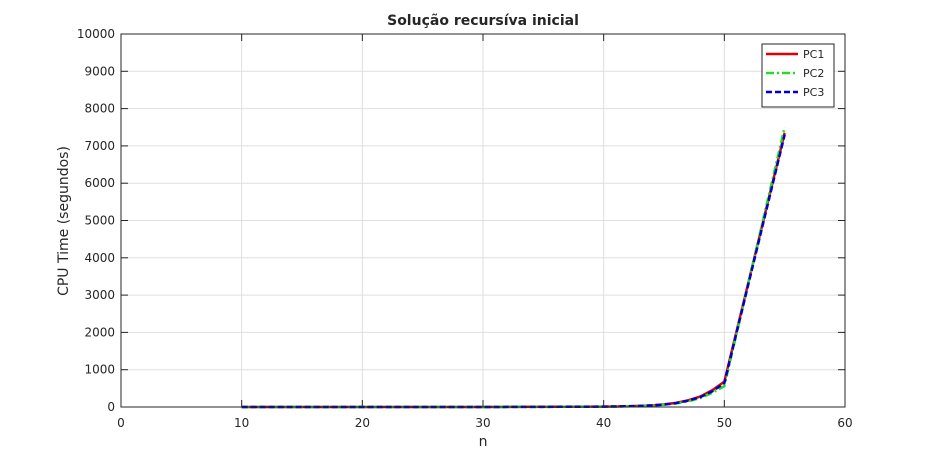 The width and height of the screenshot is (934, 461). What do you see at coordinates (99, 221) in the screenshot?
I see `y-tick-label: 5000` at bounding box center [99, 221].